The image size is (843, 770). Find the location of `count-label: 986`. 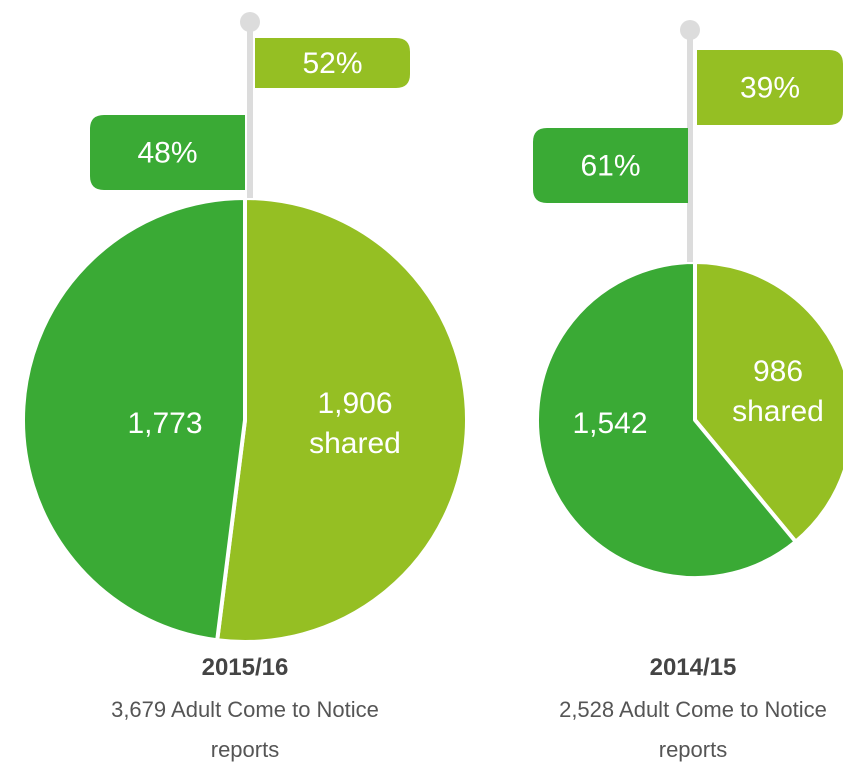

count-label: 986 is located at coordinates (778, 371).